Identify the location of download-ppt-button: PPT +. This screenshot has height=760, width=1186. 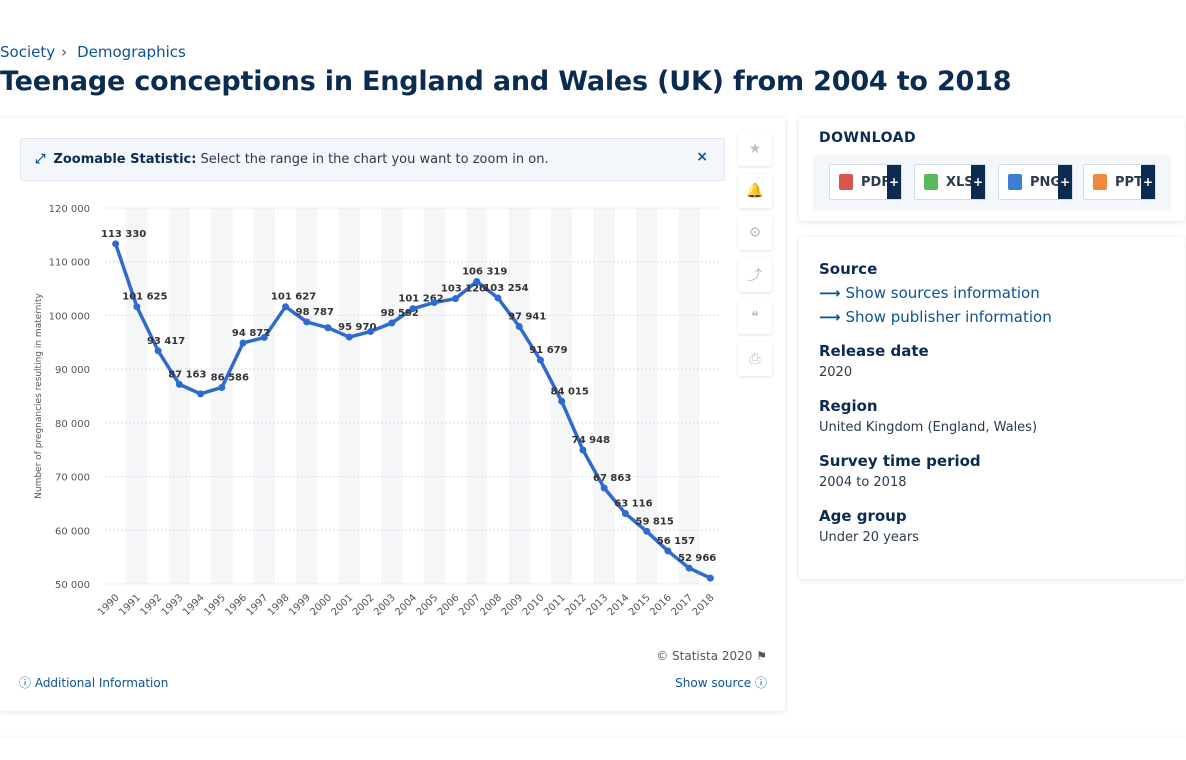
(1119, 182).